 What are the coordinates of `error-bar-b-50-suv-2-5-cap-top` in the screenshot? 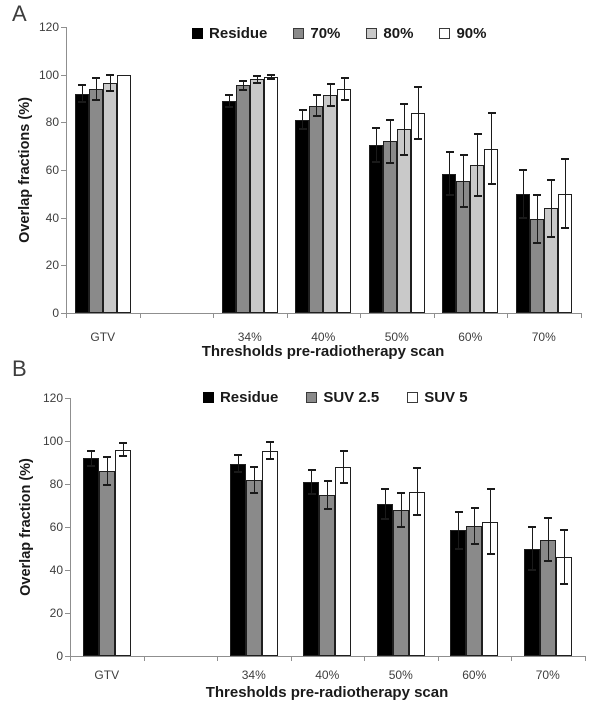 It's located at (401, 492).